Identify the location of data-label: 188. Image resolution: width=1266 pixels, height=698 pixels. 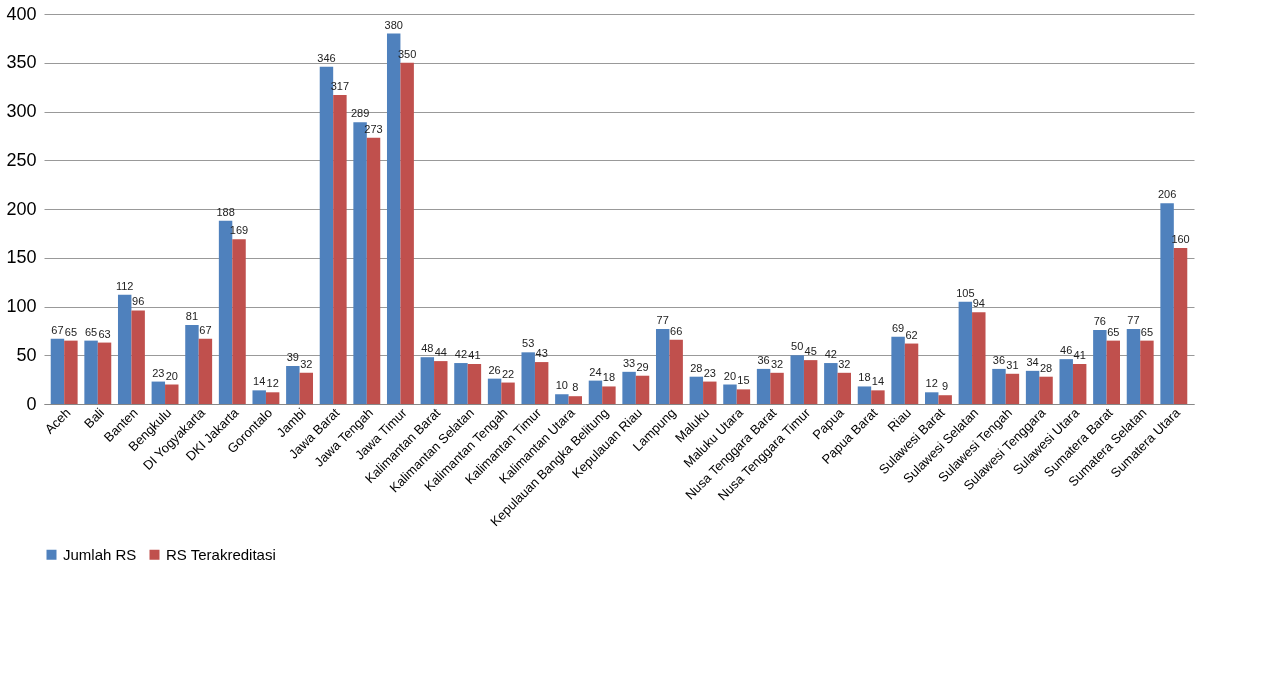
(225, 211).